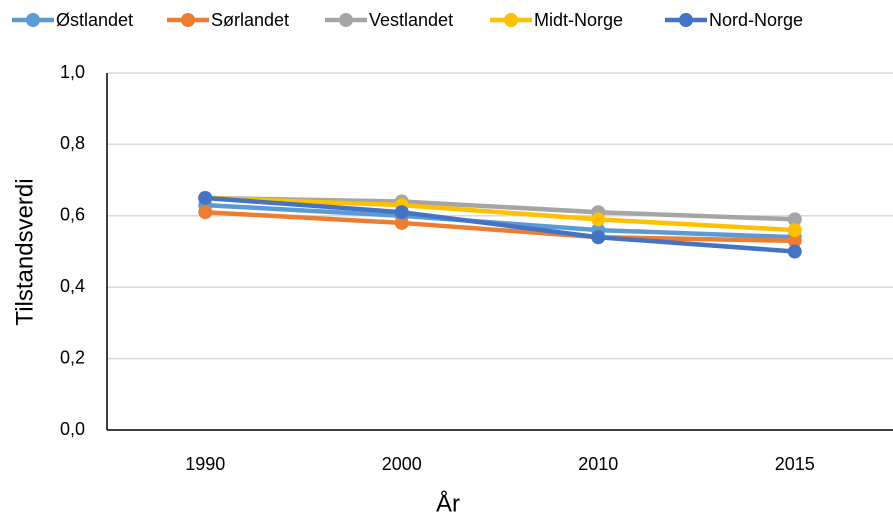  What do you see at coordinates (448, 503) in the screenshot?
I see `x-axis-title: År` at bounding box center [448, 503].